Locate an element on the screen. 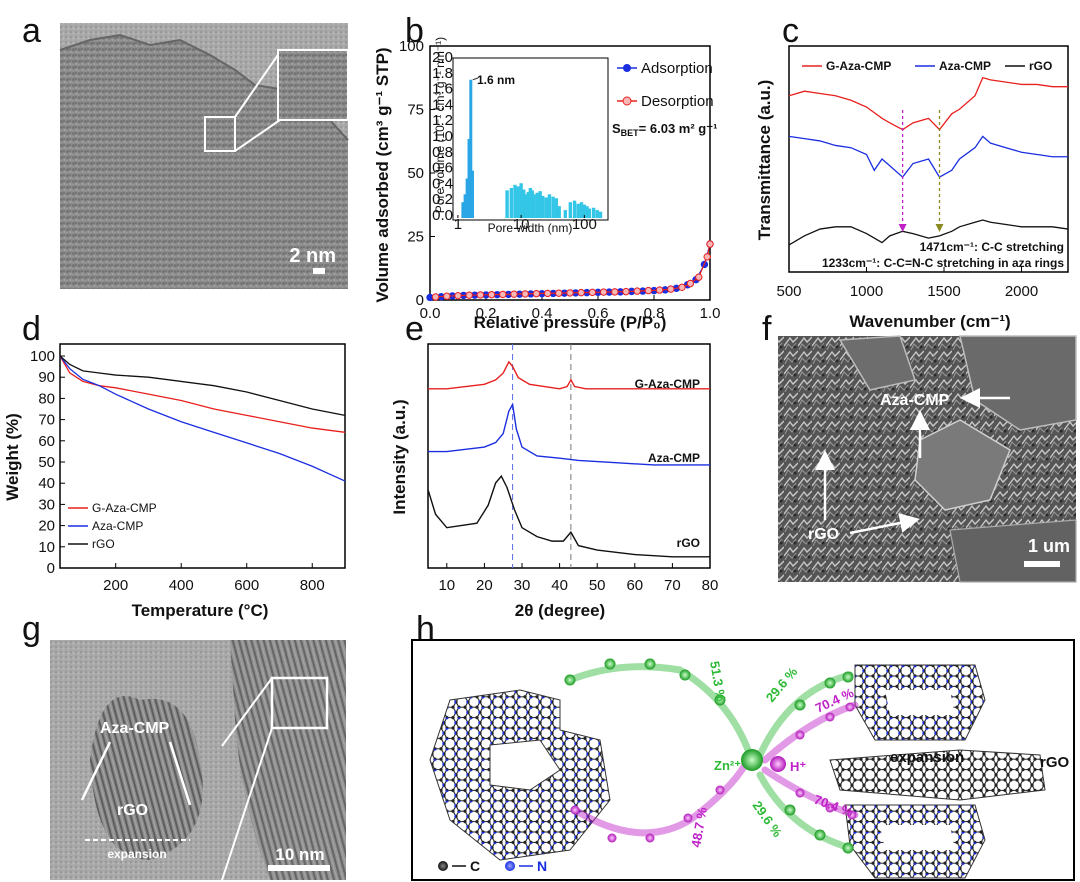  ytick-label-d: 100 is located at coordinates (42, 356).